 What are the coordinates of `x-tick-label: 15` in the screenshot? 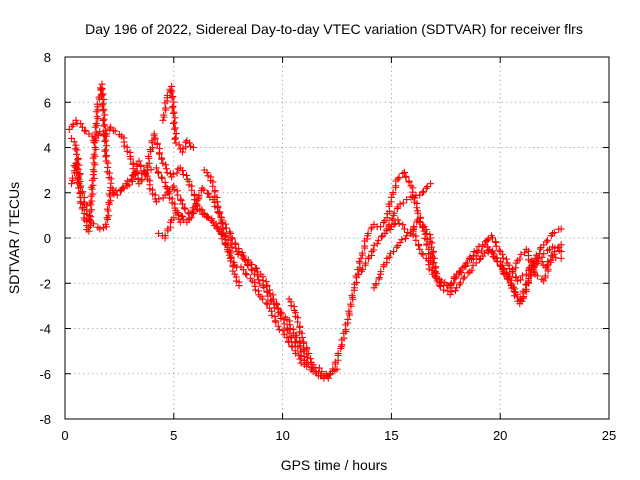 It's located at (391, 435).